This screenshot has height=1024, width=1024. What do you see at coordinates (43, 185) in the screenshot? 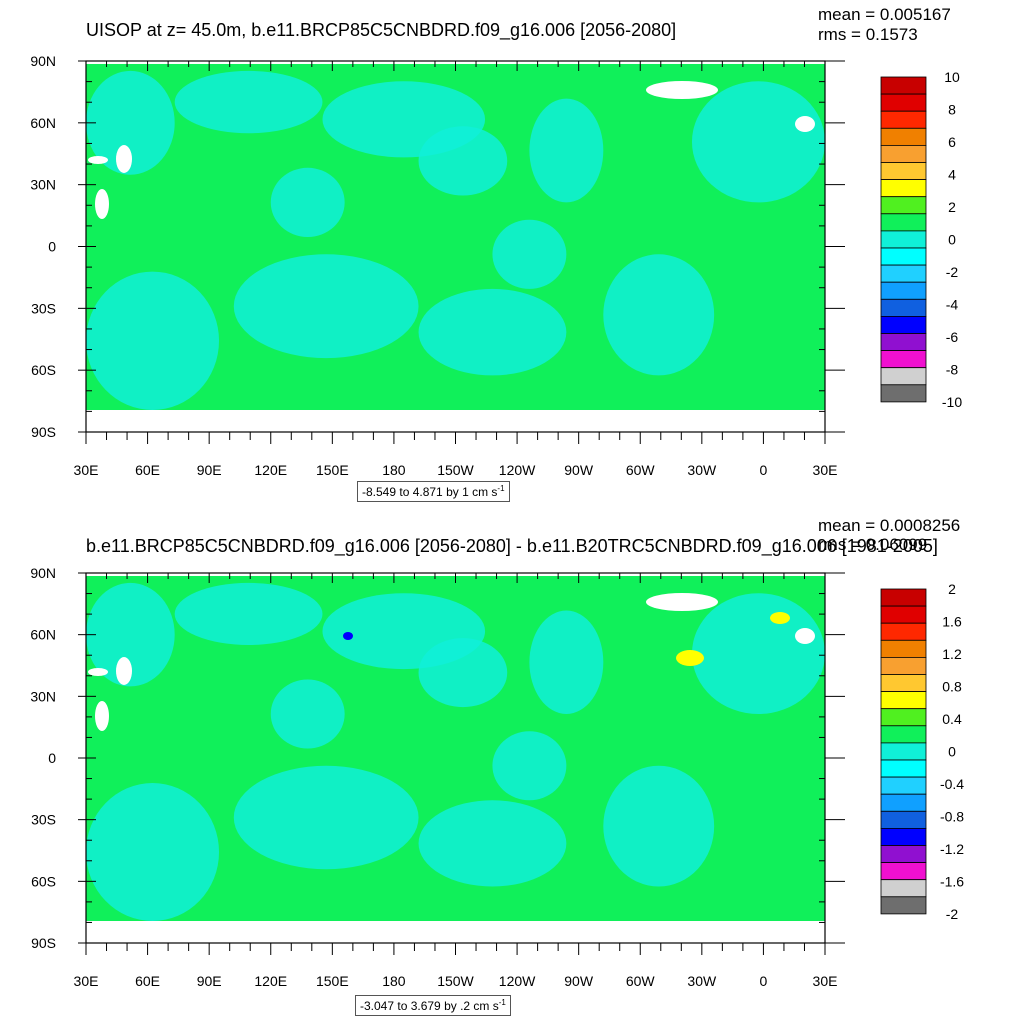
I see `lat-label: 30N` at bounding box center [43, 185].